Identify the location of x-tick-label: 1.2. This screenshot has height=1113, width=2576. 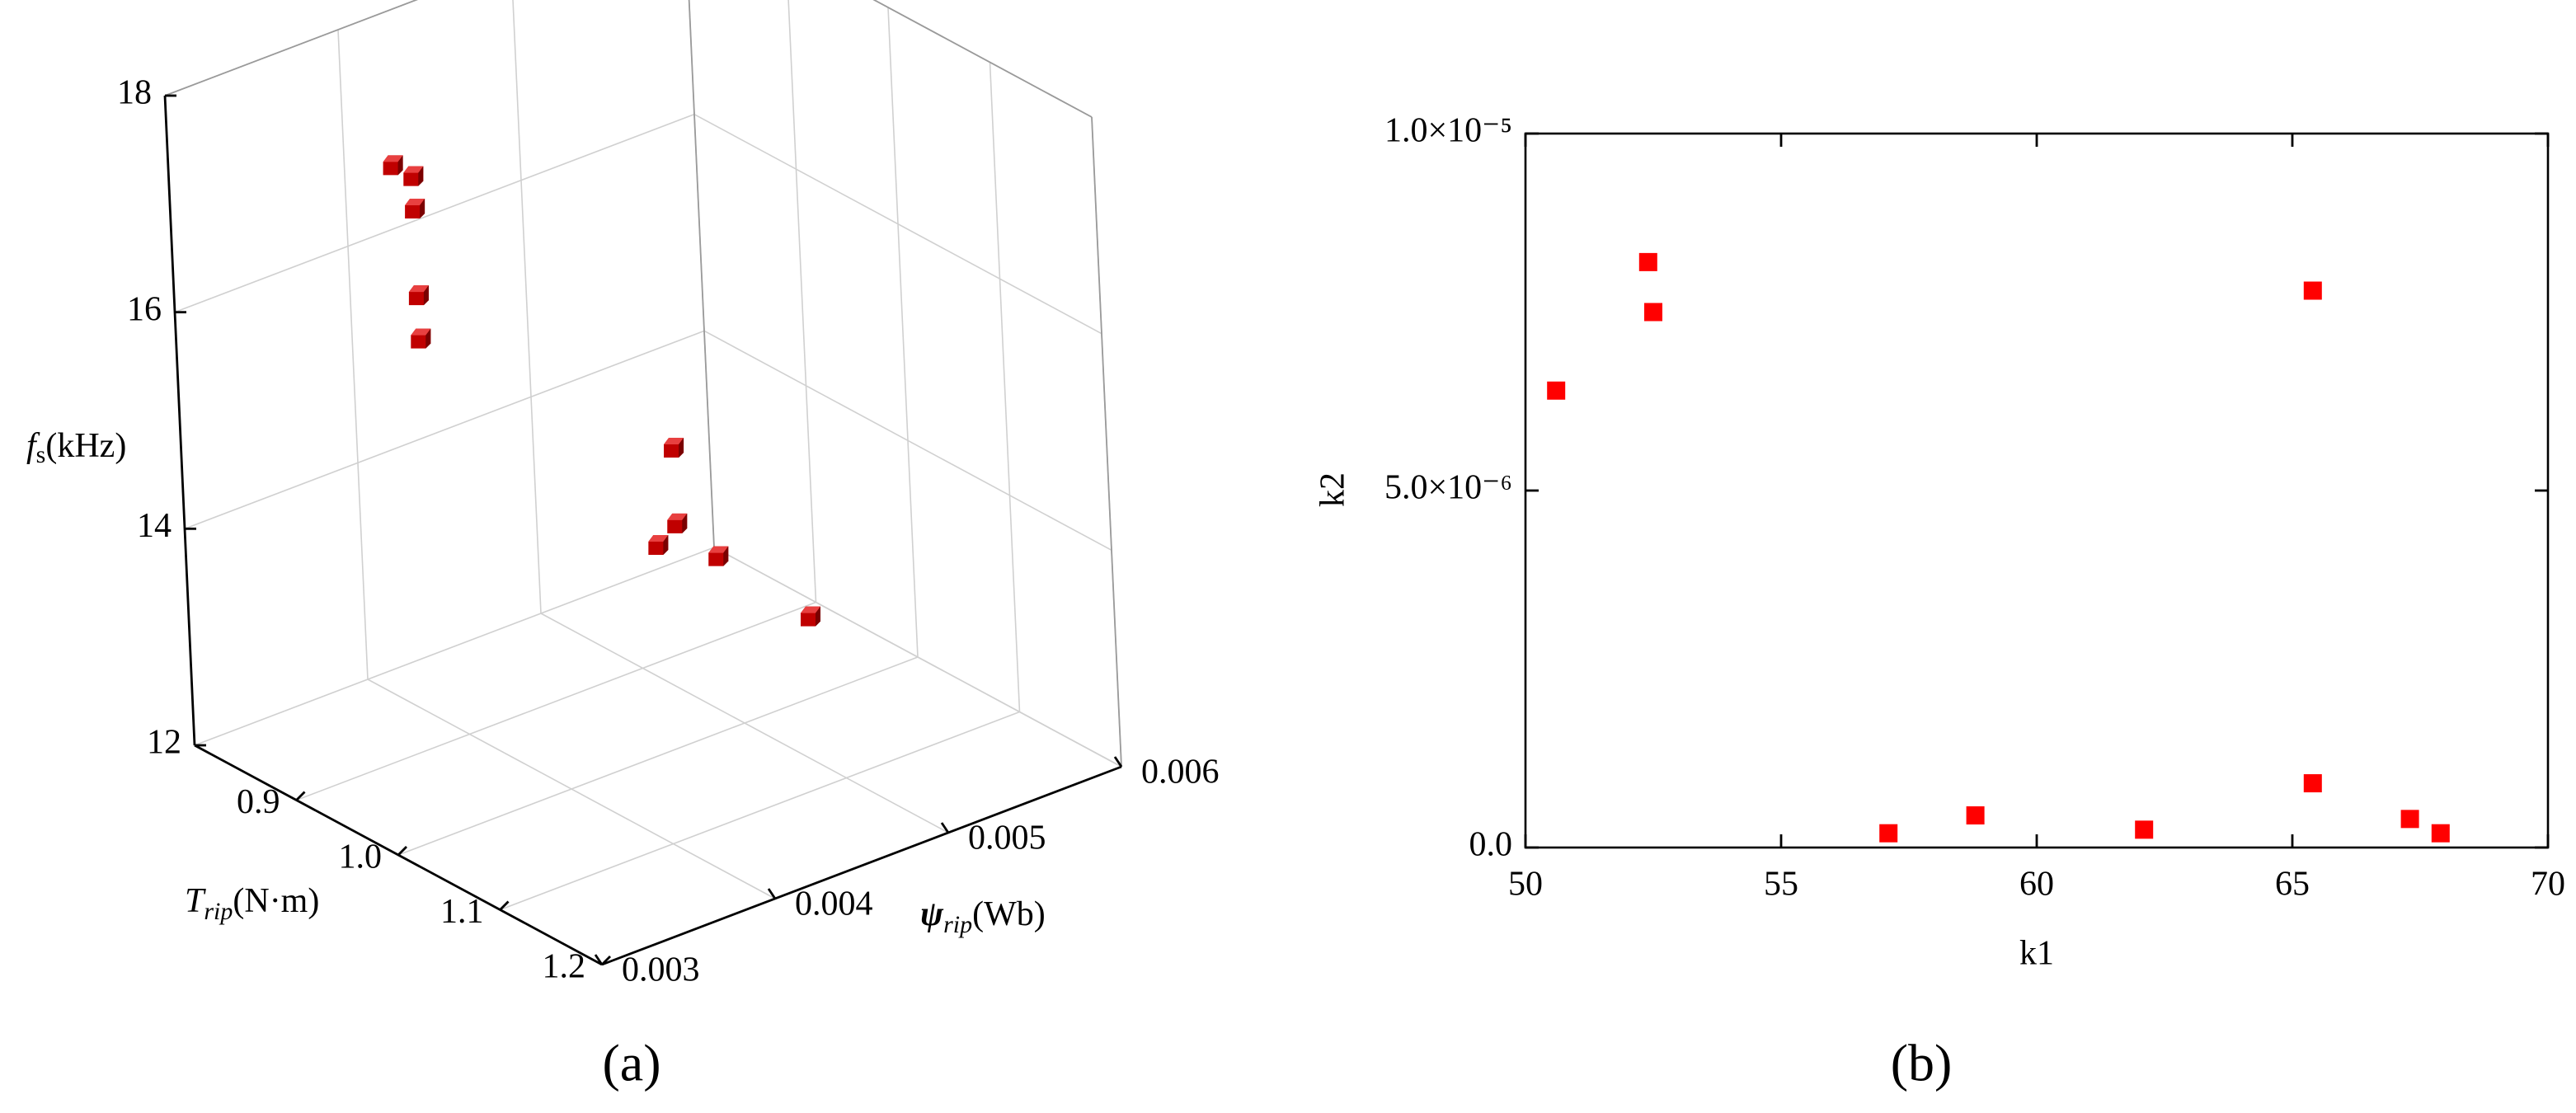
(564, 967).